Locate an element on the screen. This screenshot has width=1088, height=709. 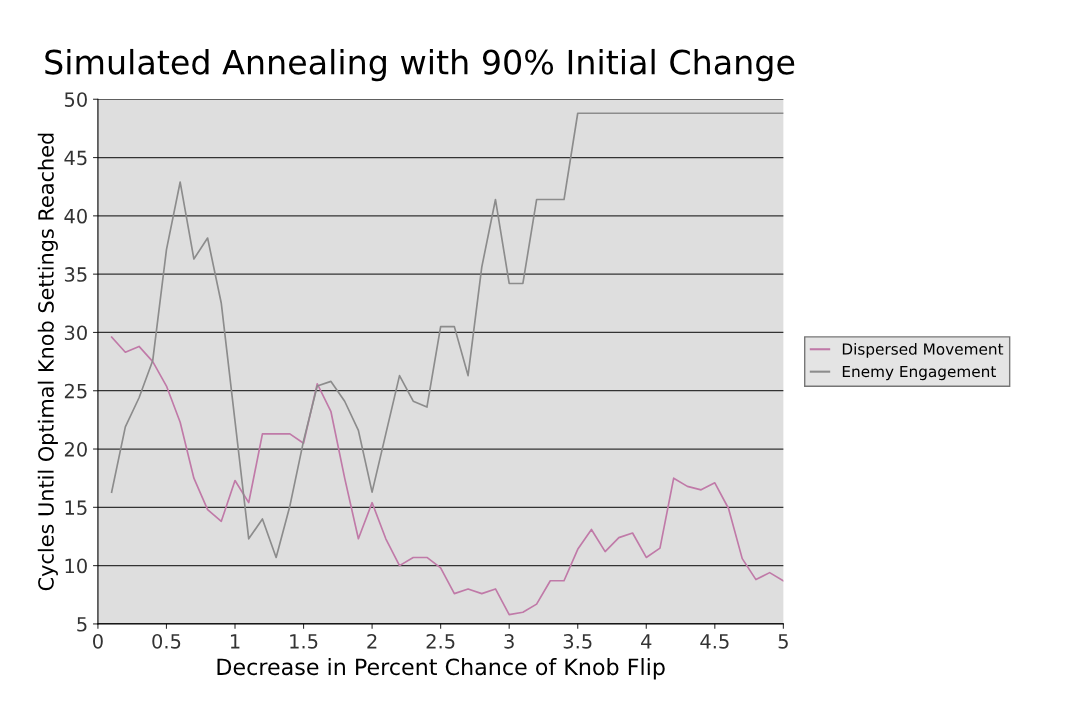
y-tick-label: 40 is located at coordinates (75, 216).